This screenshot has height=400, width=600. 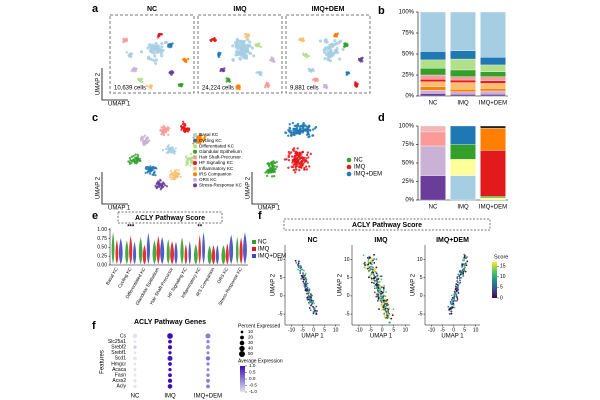 What do you see at coordinates (360, 168) in the screenshot?
I see `legend-label: IMQ` at bounding box center [360, 168].